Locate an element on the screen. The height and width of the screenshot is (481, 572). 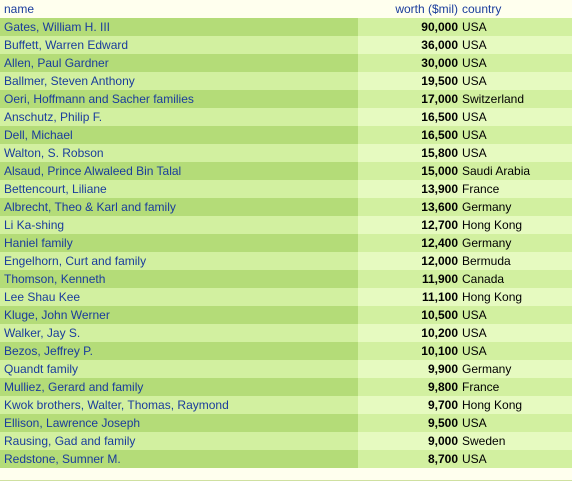
person-name-link: Kwok brothers, Walter, Thomas, Raymond is located at coordinates (116, 405).